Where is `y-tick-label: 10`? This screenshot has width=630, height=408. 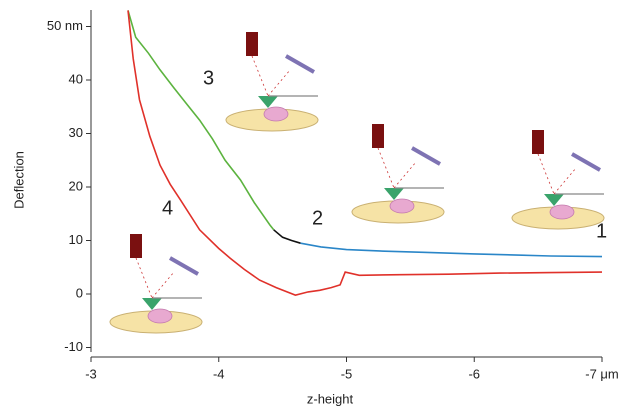
y-tick-label: 10 is located at coordinates (76, 239).